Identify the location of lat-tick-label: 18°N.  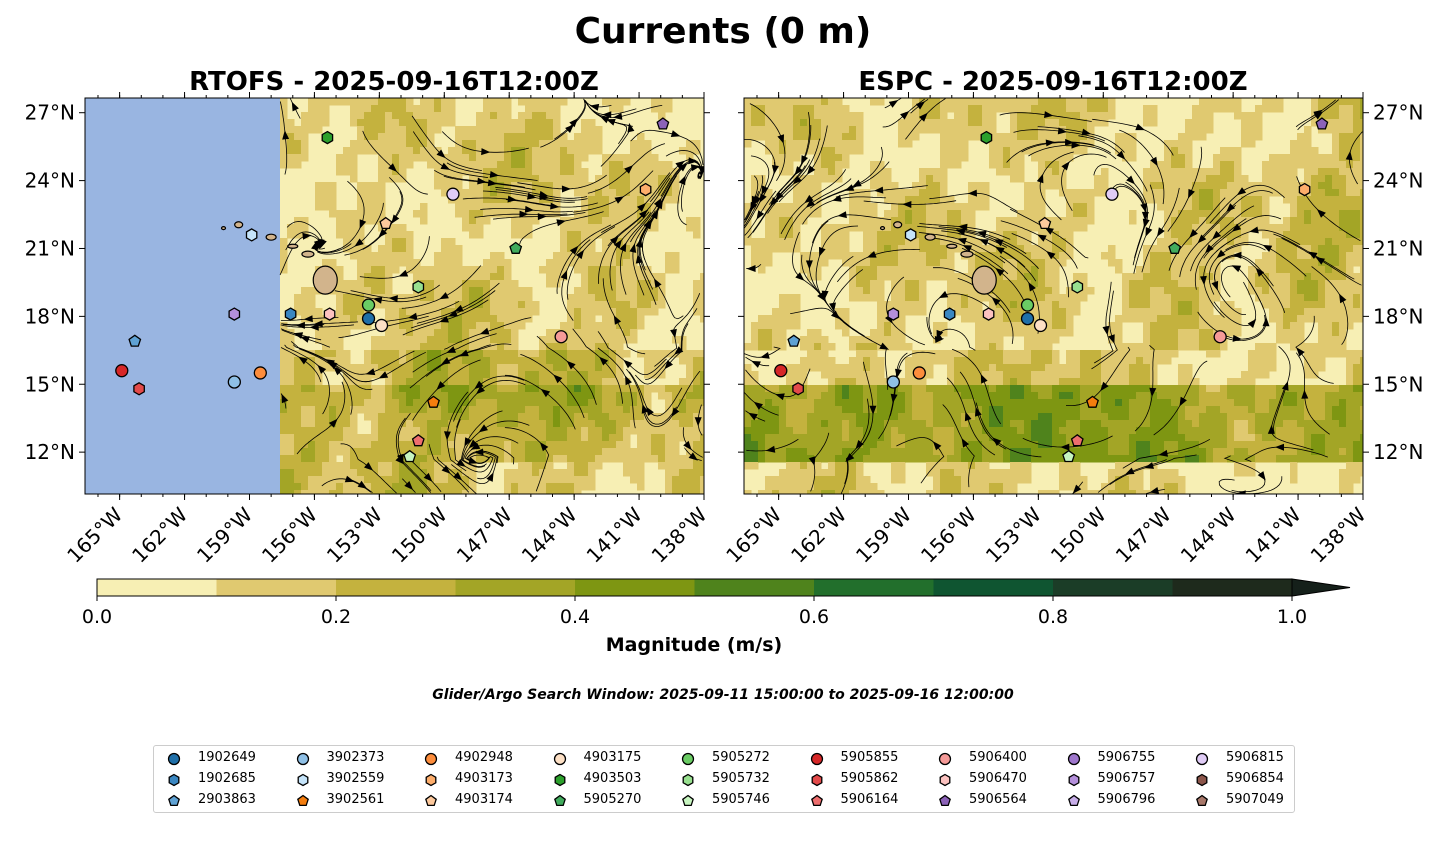
(1398, 316).